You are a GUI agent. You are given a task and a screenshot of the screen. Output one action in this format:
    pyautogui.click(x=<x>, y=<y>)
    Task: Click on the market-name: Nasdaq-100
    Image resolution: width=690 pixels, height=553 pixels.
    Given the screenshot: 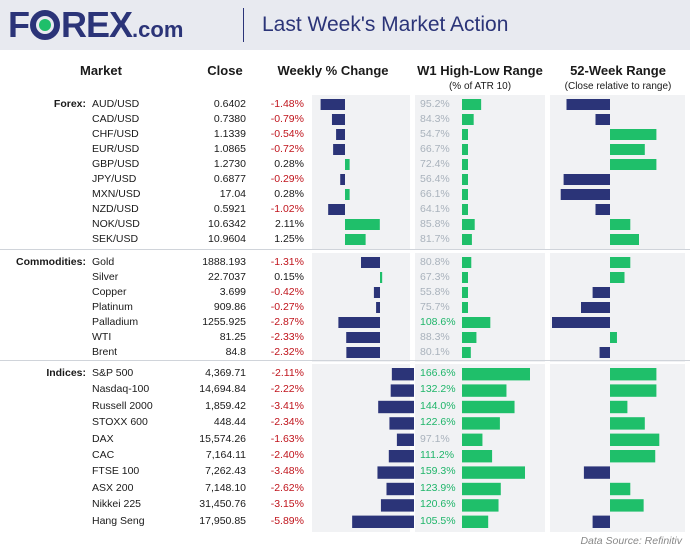 What is the action you would take?
    pyautogui.click(x=121, y=389)
    